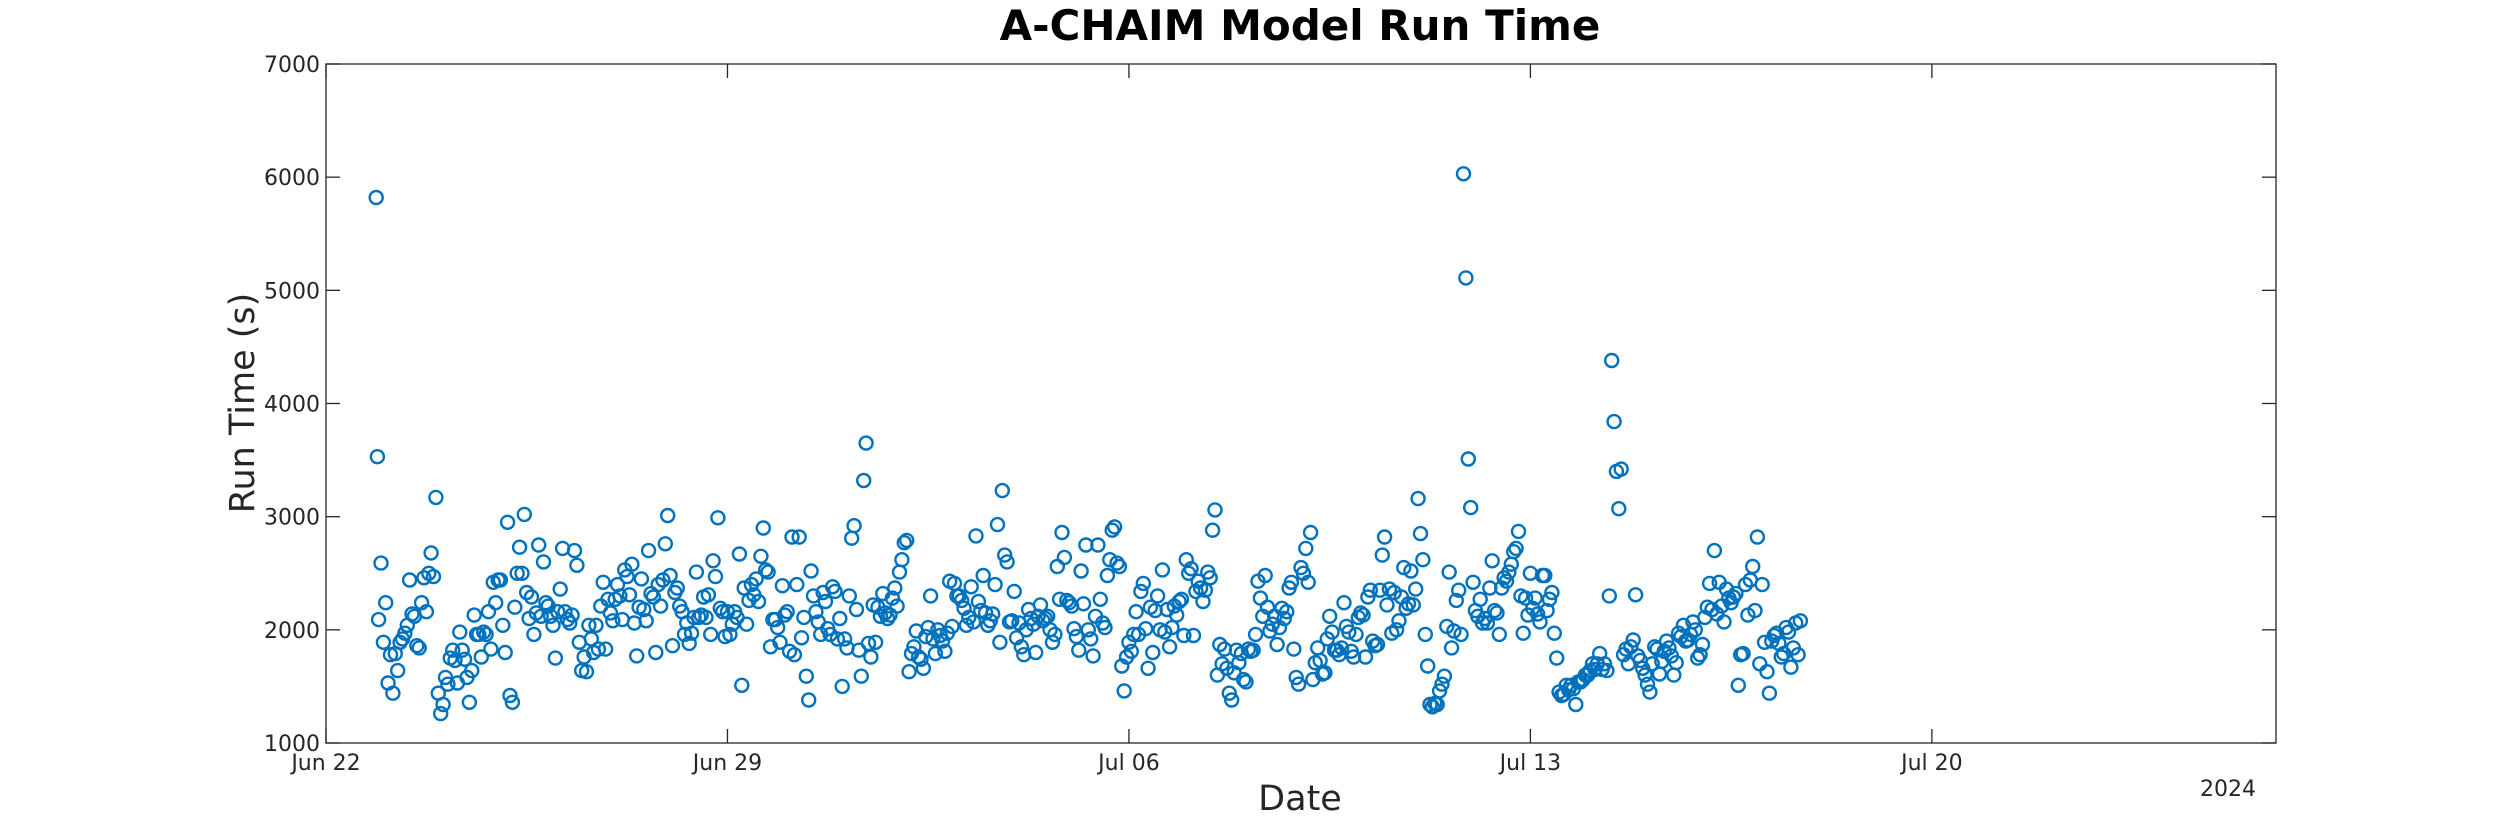  What do you see at coordinates (292, 65) in the screenshot?
I see `y-tick-label: 7000` at bounding box center [292, 65].